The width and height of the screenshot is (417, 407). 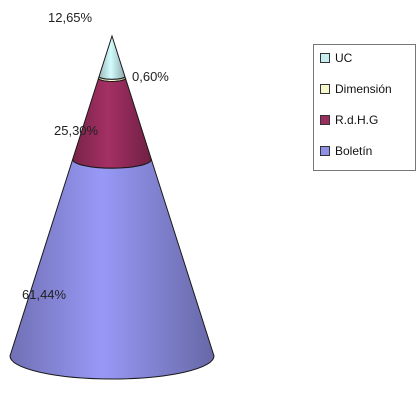 I want to click on legend-item-rdhg: R.d.H.G, so click(x=349, y=120).